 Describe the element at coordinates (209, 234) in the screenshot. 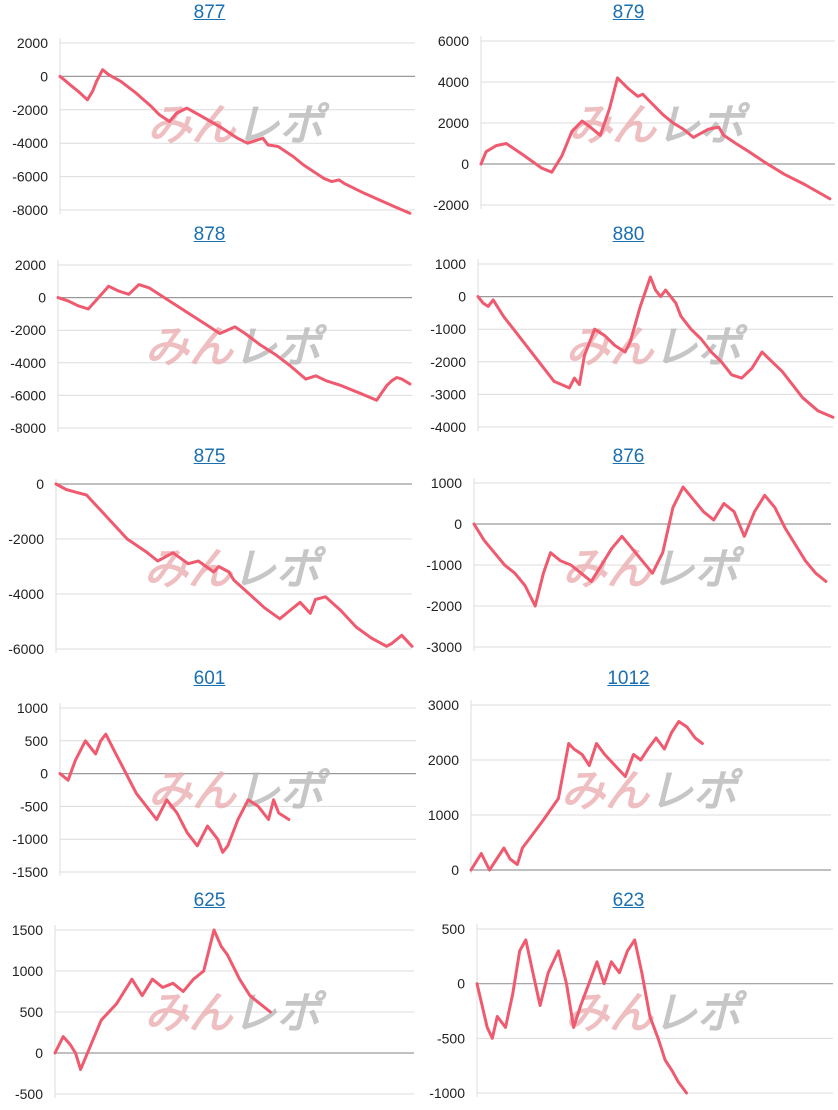

I see `chart-title-link: 878` at that location.